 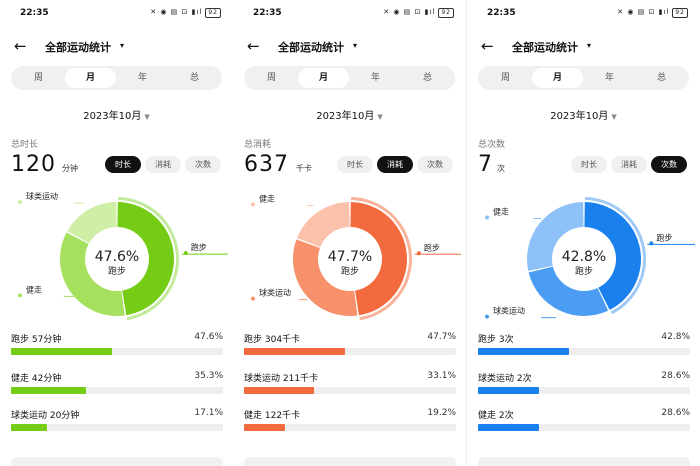 What do you see at coordinates (36, 340) in the screenshot?
I see `row-name: 跑步 57分钟` at bounding box center [36, 340].